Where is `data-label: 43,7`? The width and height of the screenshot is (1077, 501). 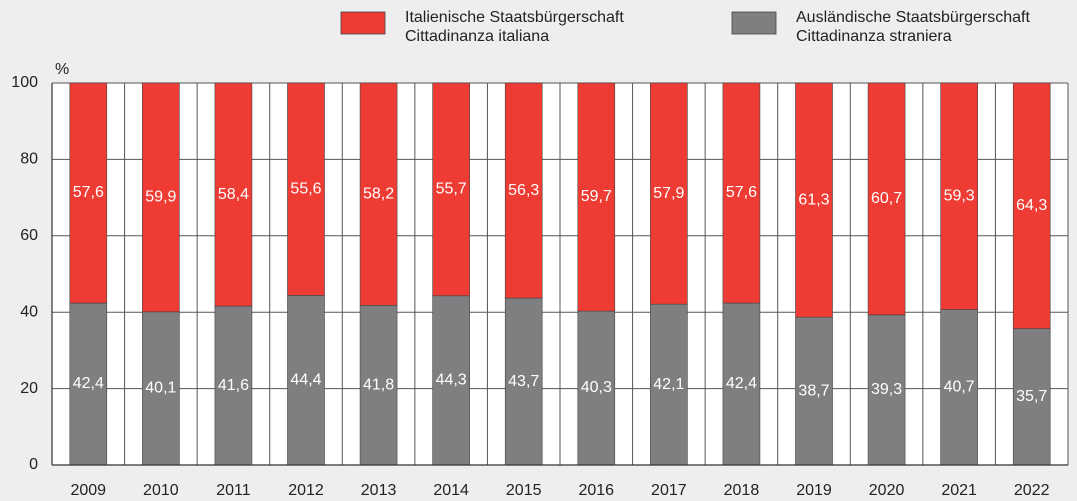 data-label: 43,7 is located at coordinates (523, 381).